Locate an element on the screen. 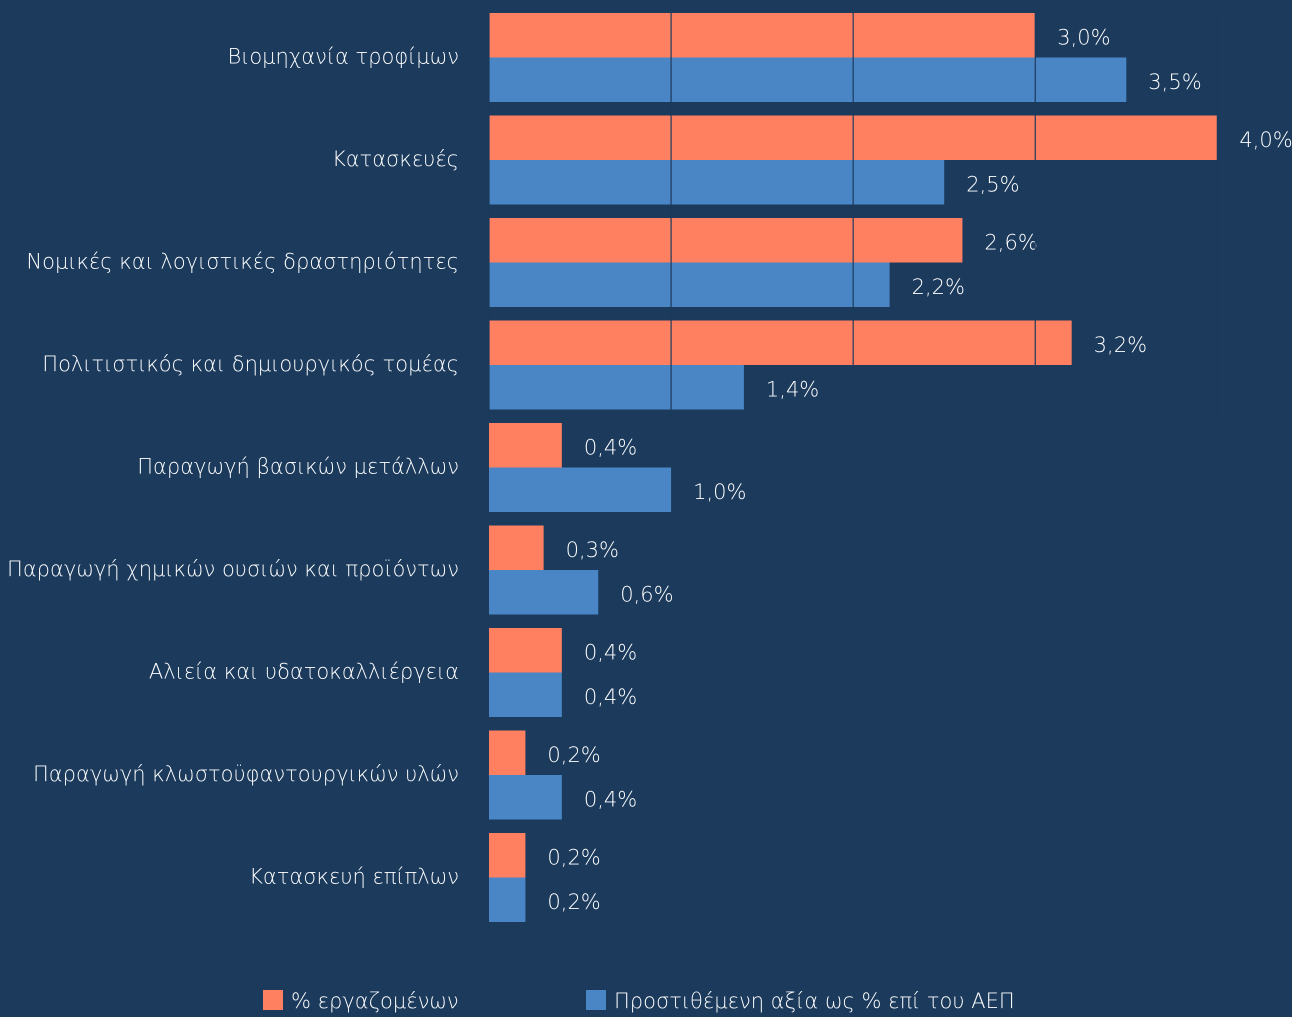 This screenshot has height=1017, width=1292. category-label: Κατασκευή επίπλων is located at coordinates (354, 877).